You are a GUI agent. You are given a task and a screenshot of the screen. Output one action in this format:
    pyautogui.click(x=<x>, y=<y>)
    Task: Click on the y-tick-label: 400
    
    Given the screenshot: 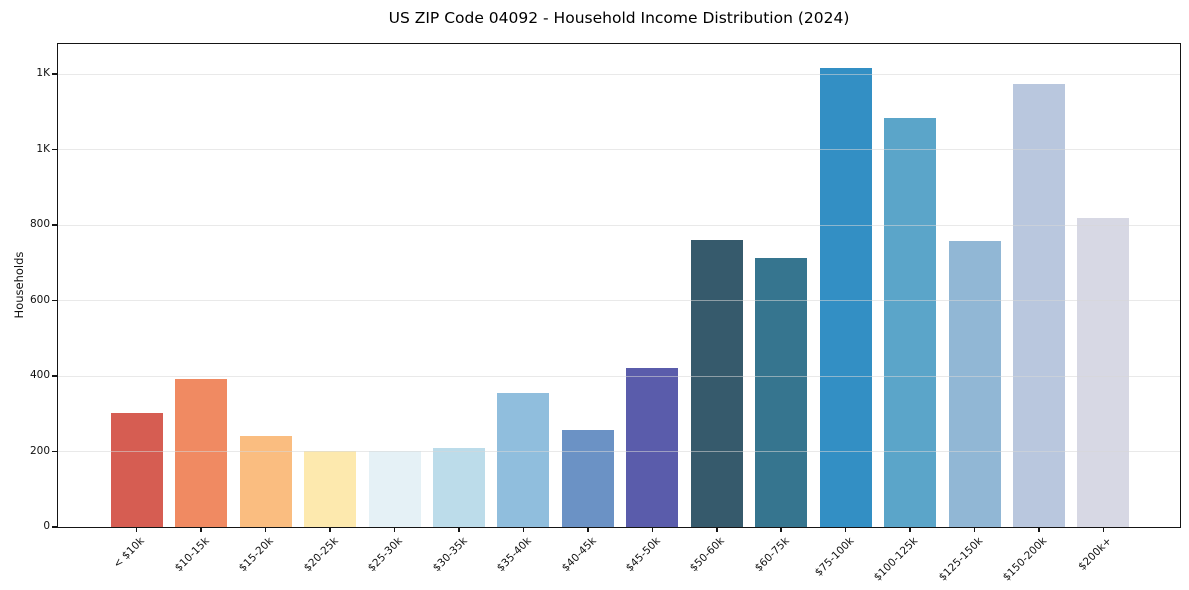 What is the action you would take?
    pyautogui.click(x=39, y=375)
    